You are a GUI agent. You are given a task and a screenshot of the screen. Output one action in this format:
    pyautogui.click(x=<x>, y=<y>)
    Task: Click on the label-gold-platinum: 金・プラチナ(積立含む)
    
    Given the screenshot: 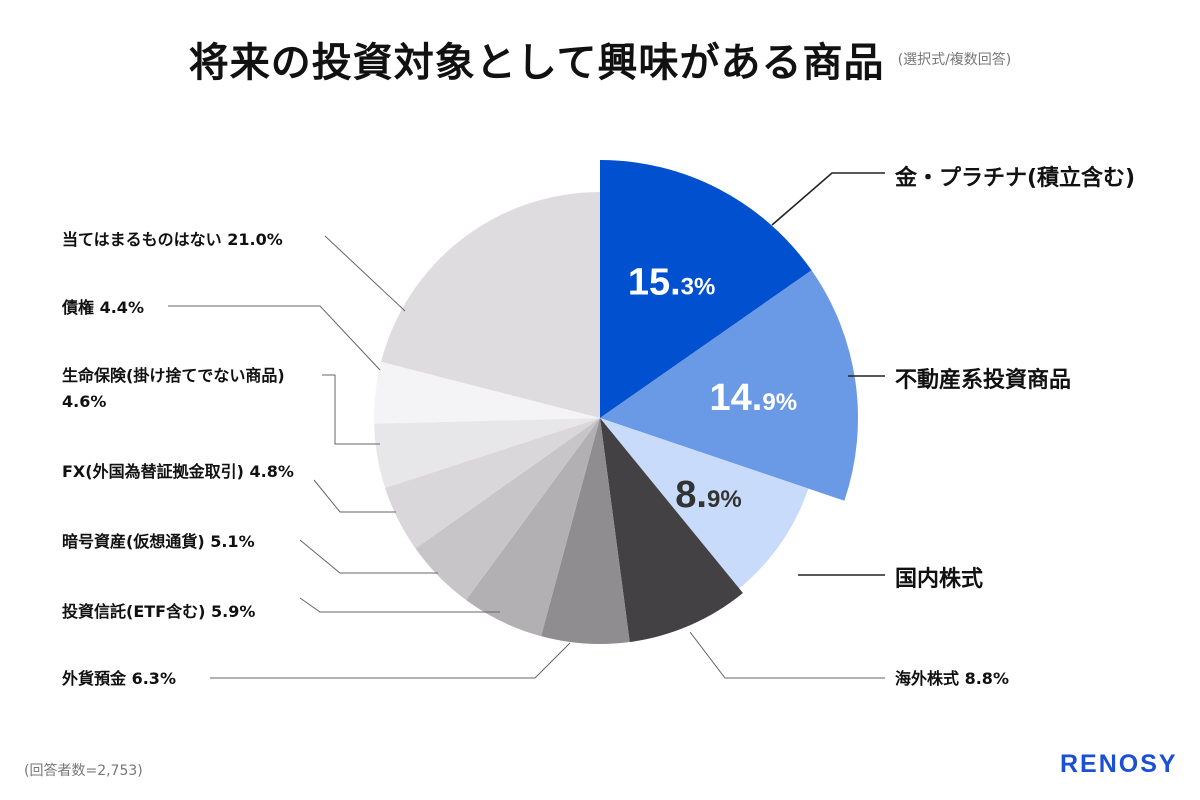 What is the action you would take?
    pyautogui.click(x=1015, y=178)
    